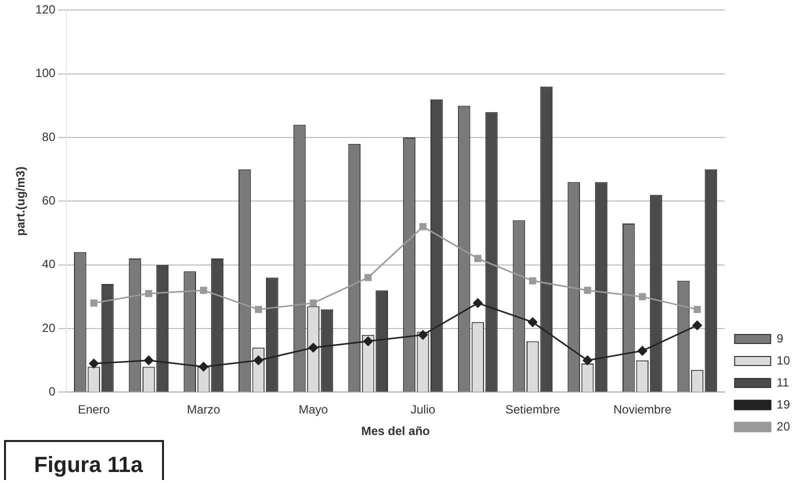  I want to click on x-tick-label: Julio, so click(423, 409).